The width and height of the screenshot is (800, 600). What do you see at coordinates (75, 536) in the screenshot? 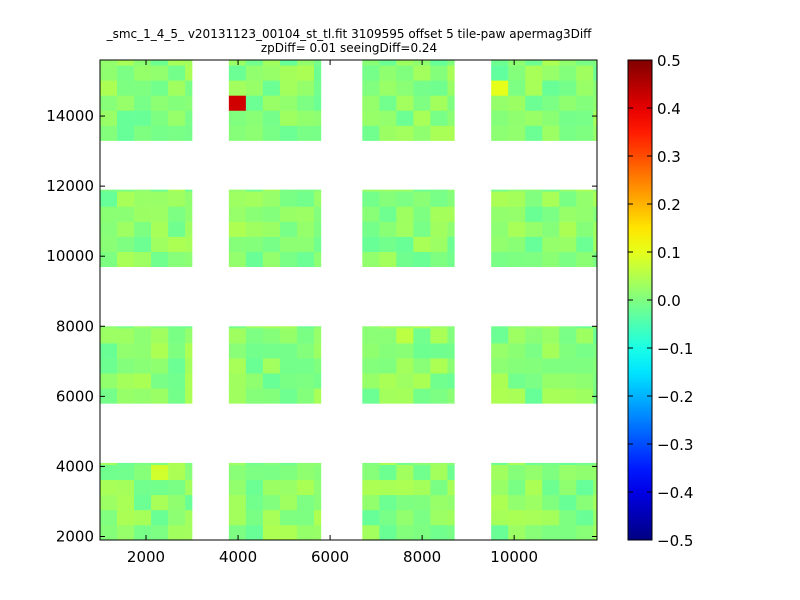
I see `y-tick-label: 2000` at bounding box center [75, 536].